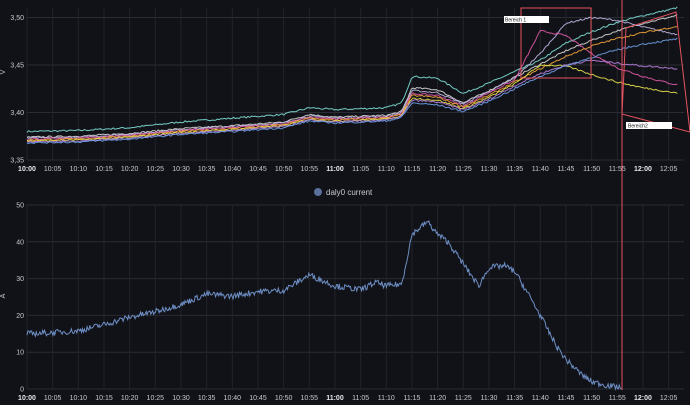  Describe the element at coordinates (655, 72) in the screenshot. I see `region-2-shape` at that location.